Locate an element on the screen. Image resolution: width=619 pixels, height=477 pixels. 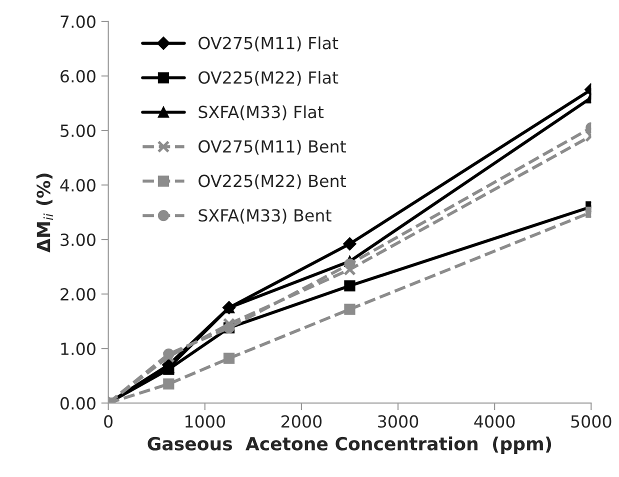
y-tick-label: 6.00 is located at coordinates (78, 76).